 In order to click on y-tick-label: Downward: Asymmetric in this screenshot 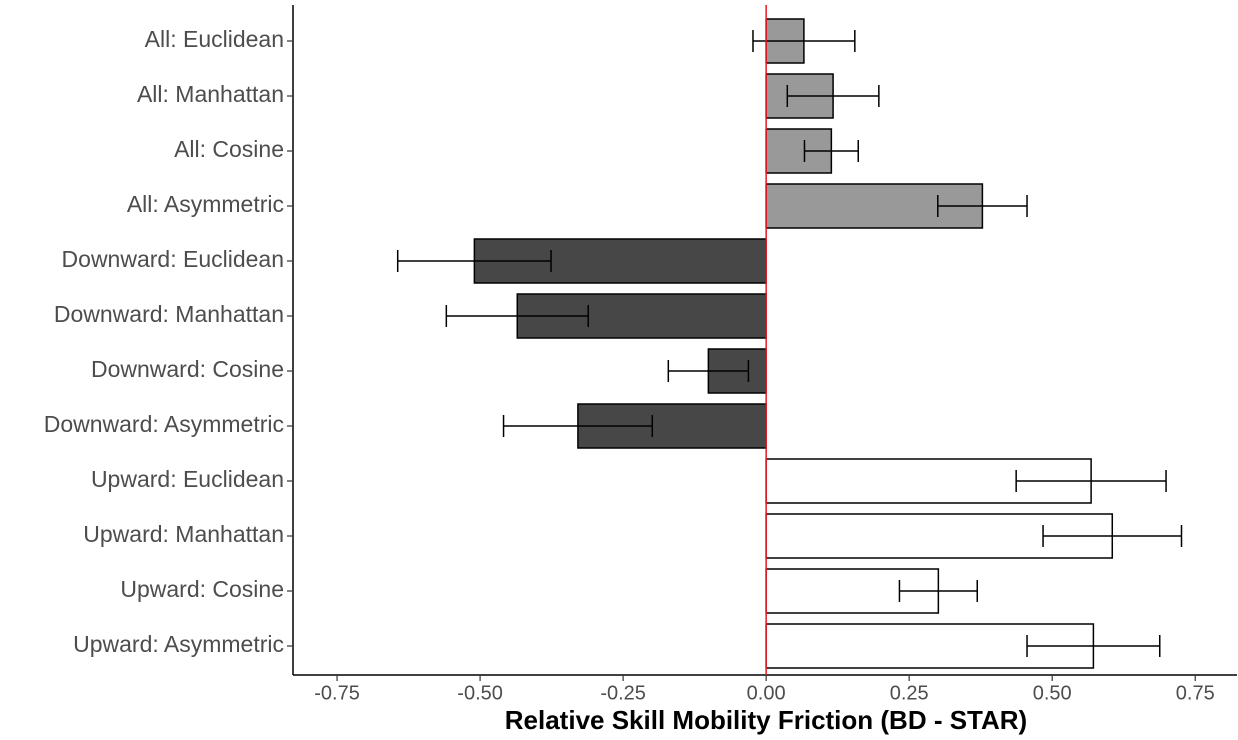, I will do `click(164, 424)`.